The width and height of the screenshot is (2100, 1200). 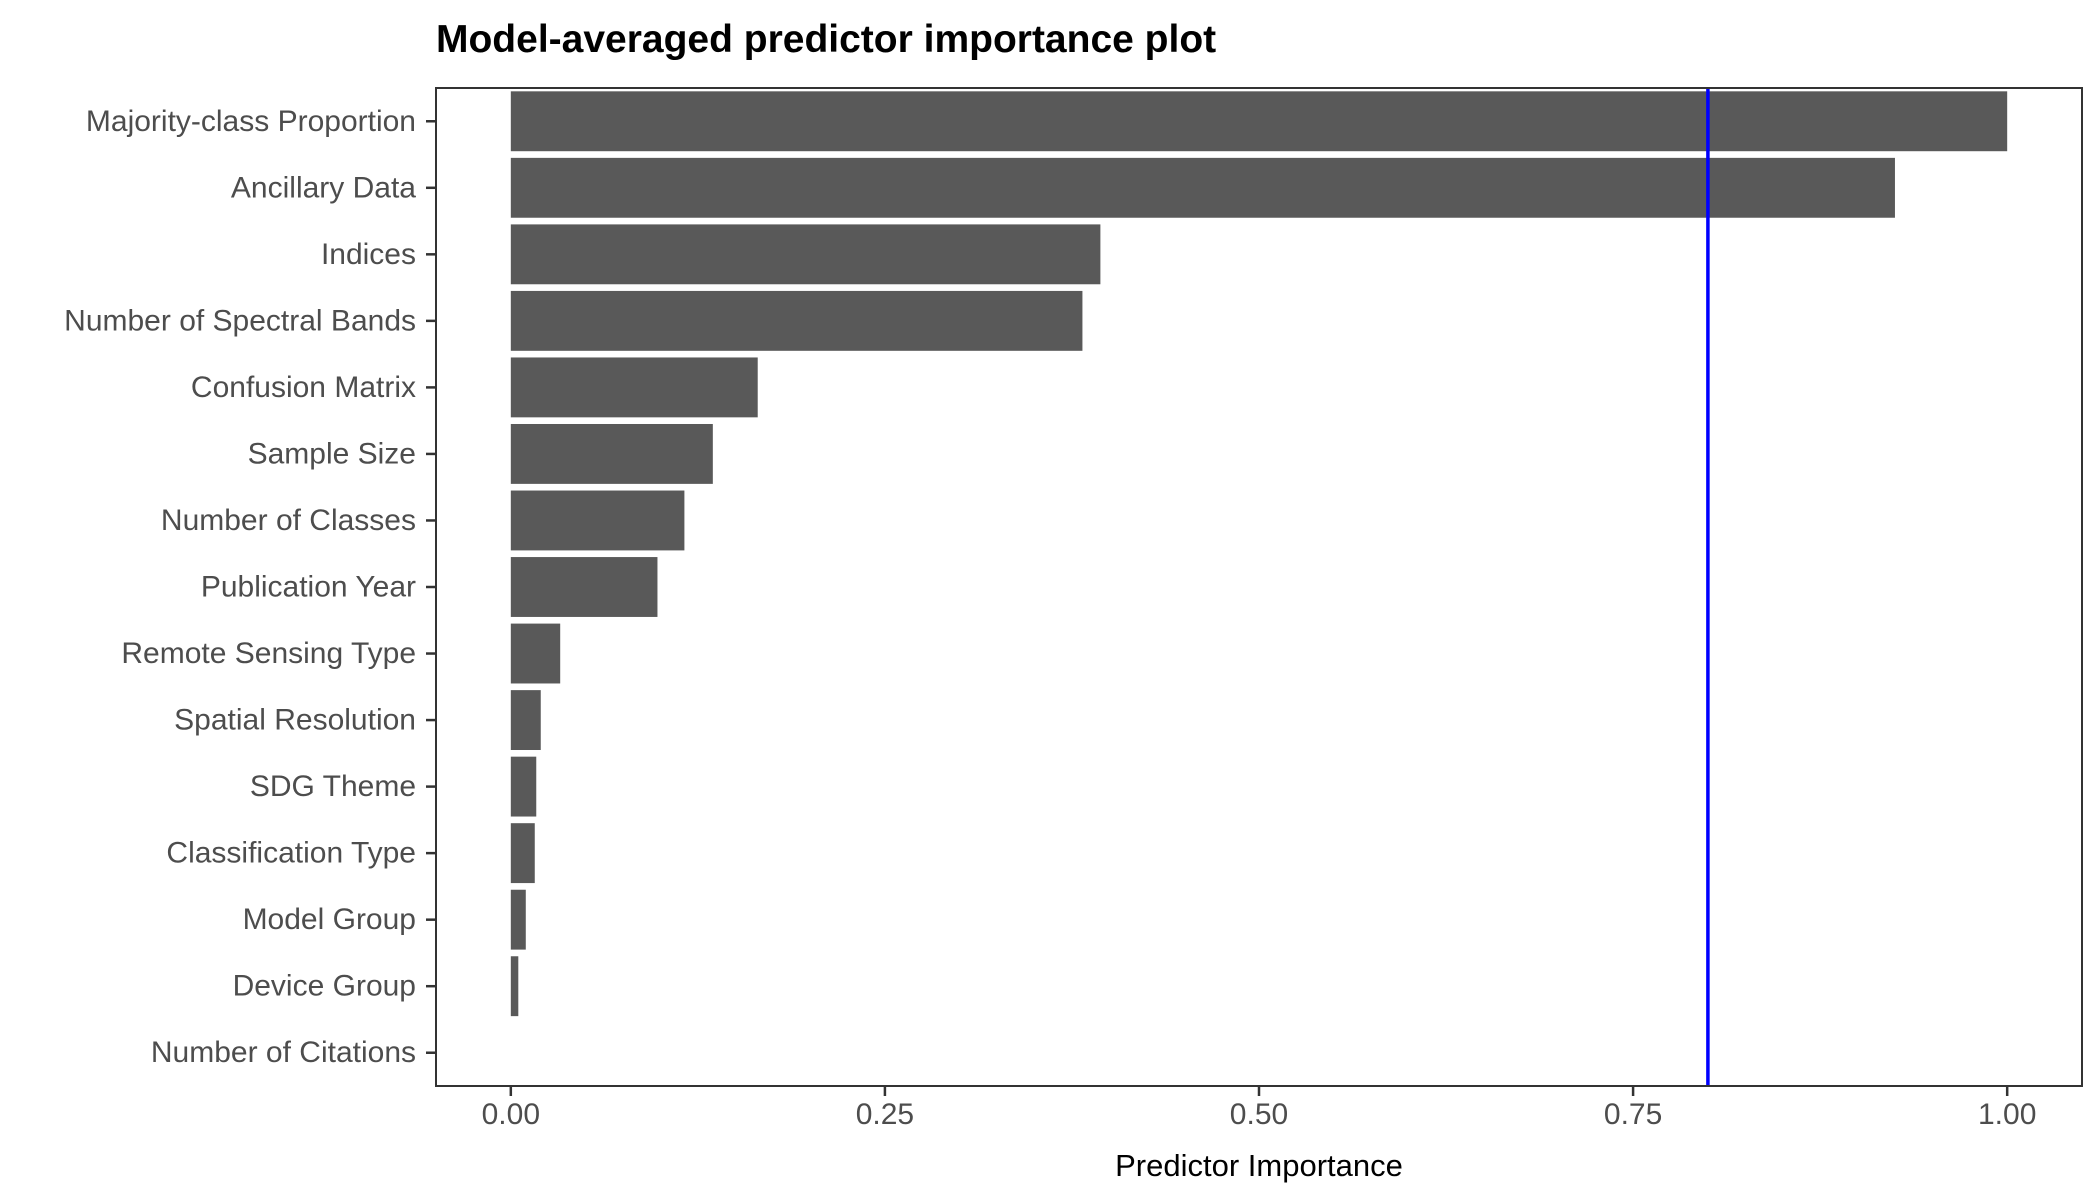 What do you see at coordinates (826, 39) in the screenshot?
I see `chart-title: Model-averaged predictor importance plot` at bounding box center [826, 39].